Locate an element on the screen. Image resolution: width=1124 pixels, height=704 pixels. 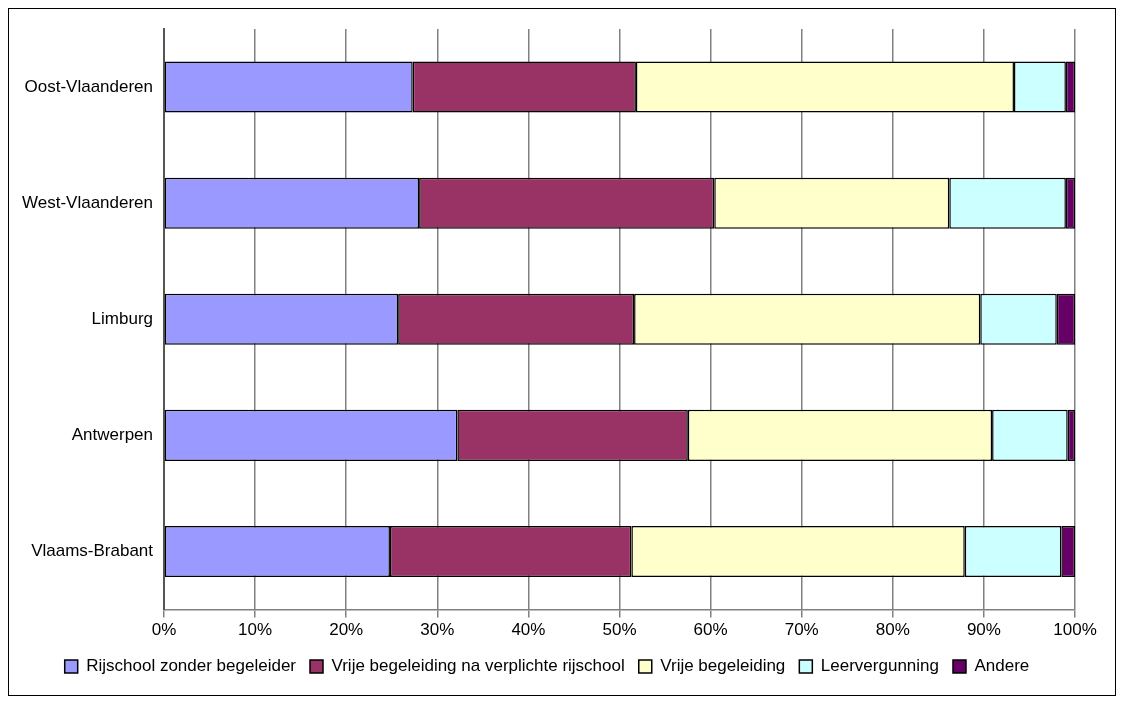
x-tick-label: 0% is located at coordinates (164, 630).